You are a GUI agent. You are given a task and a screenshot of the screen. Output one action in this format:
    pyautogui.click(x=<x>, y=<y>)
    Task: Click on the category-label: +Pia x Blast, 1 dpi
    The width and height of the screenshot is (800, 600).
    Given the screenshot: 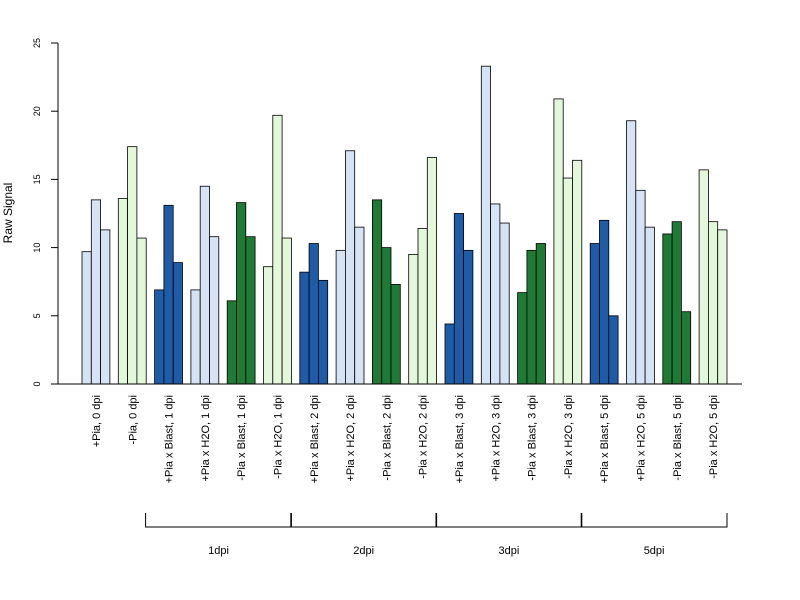 What is the action you would take?
    pyautogui.click(x=170, y=439)
    